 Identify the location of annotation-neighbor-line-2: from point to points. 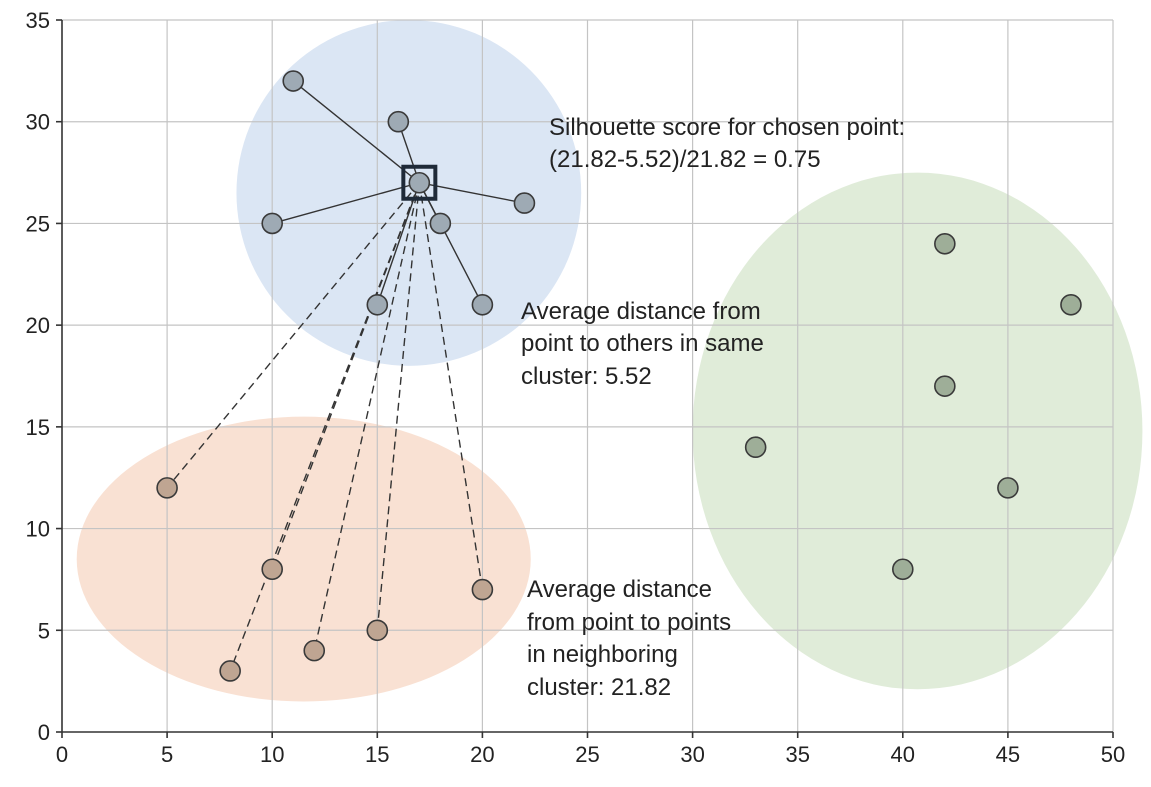
(629, 622).